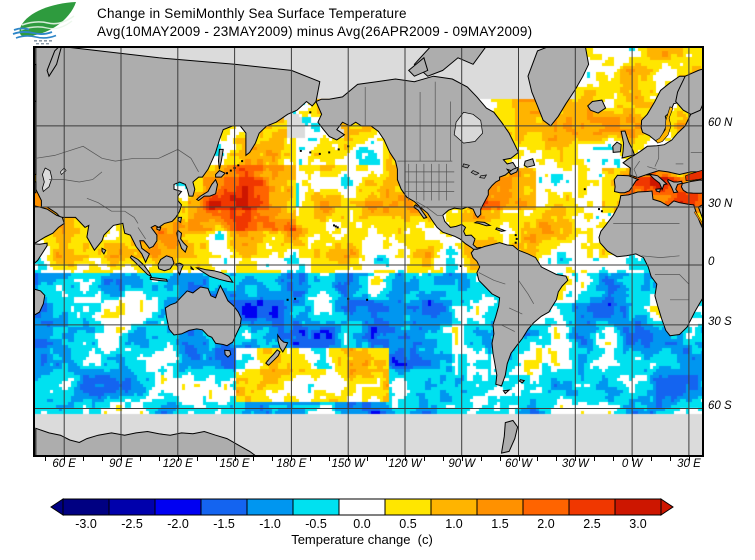 Image resolution: width=755 pixels, height=560 pixels. Describe the element at coordinates (638, 524) in the screenshot. I see `colorbar-tick-label: 3.0` at that location.